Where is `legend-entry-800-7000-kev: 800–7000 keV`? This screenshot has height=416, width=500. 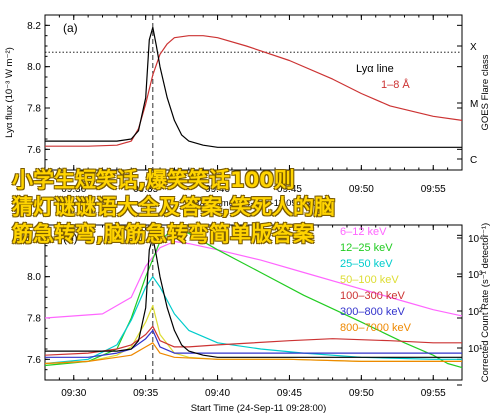
legend-entry-800-7000-kev: 800–7000 keV is located at coordinates (376, 328).